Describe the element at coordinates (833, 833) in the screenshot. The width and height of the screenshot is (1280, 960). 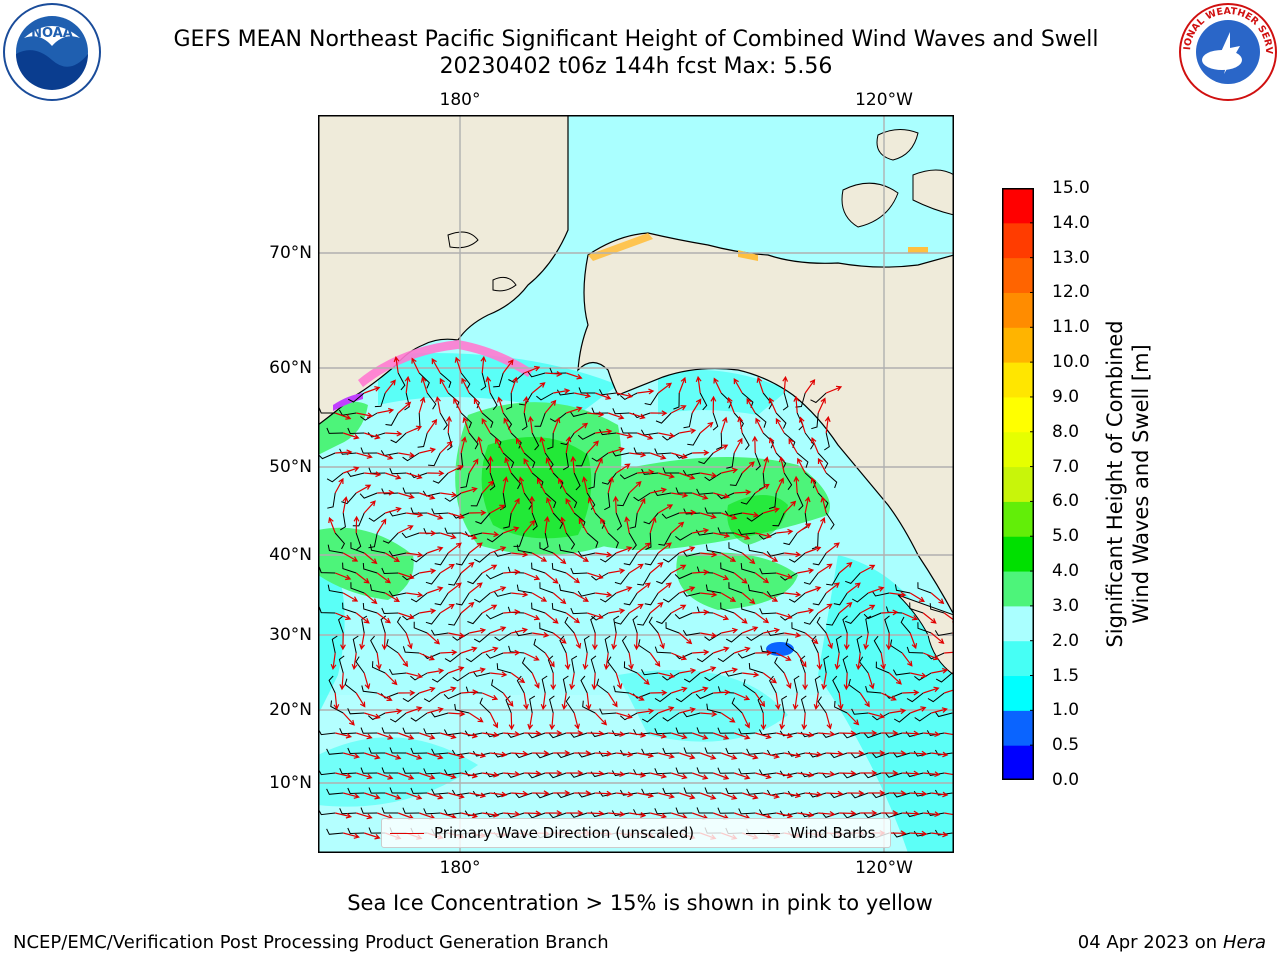
I see `legend-wind-label: Wind Barbs` at that location.